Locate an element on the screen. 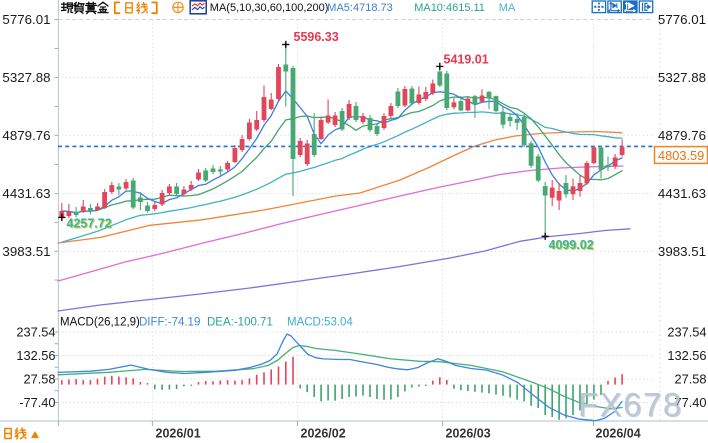 Image resolution: width=708 pixels, height=443 pixels. svg-text: DIFF:-74.19 is located at coordinates (169, 323).